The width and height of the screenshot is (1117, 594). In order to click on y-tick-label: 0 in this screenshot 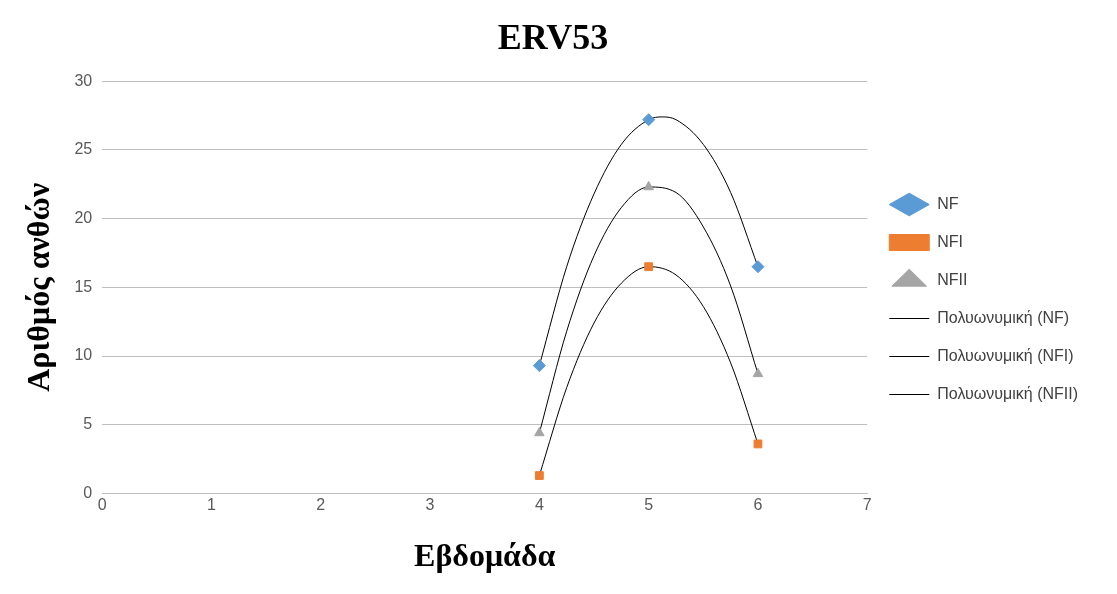, I will do `click(88, 492)`.